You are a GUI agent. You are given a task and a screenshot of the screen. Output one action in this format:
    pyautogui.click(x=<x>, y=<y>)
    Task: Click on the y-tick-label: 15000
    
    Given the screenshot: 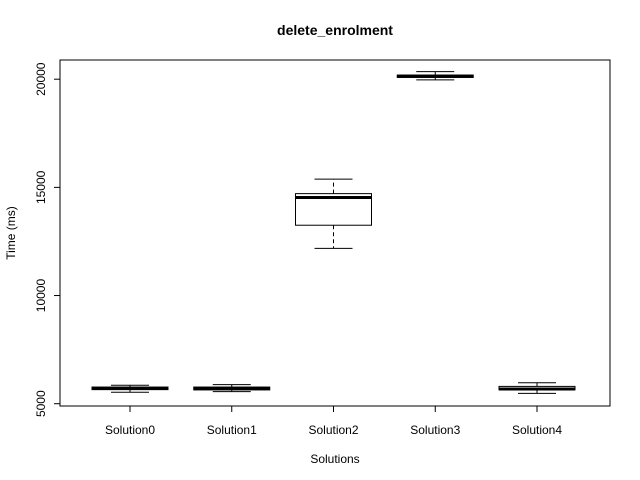 What is the action you would take?
    pyautogui.click(x=41, y=187)
    